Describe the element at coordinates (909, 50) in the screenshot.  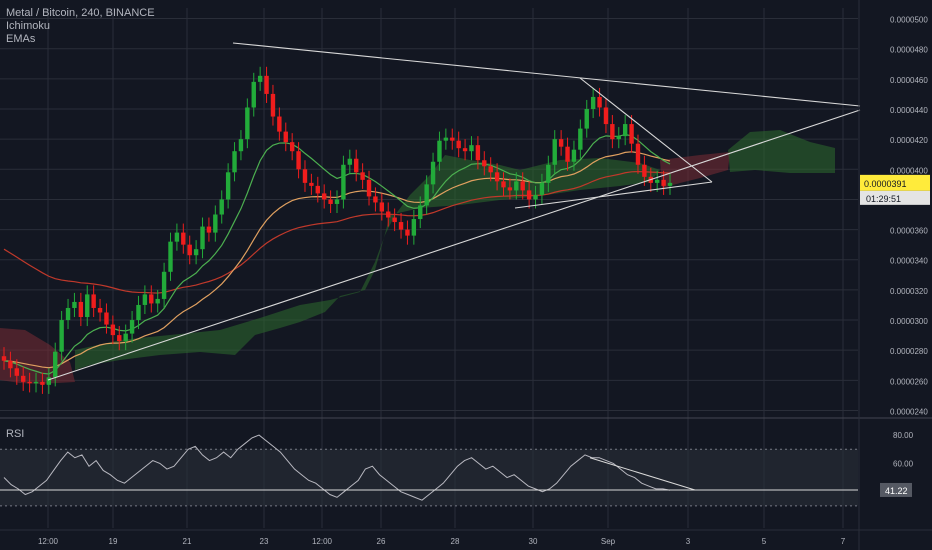
I see `price-tick-label: 0.0000480` at that location.